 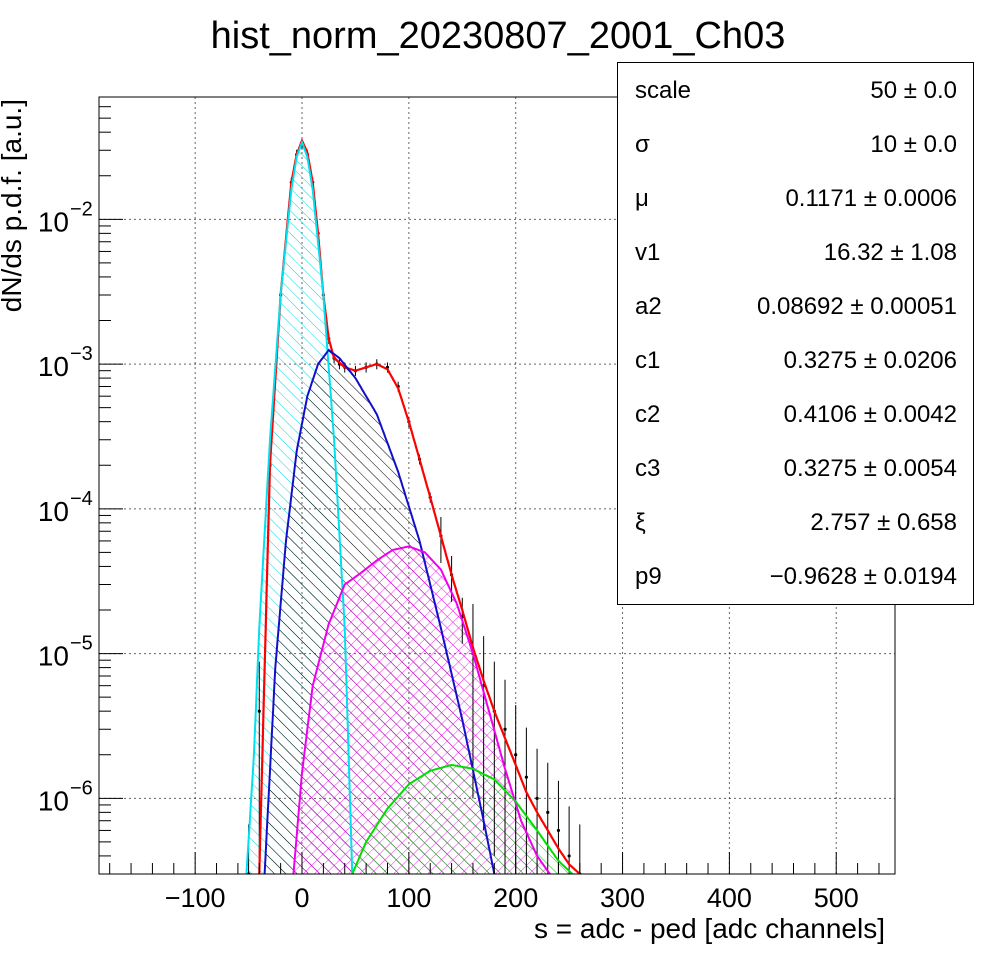 I want to click on x-tick-label: 0, so click(x=301, y=898).